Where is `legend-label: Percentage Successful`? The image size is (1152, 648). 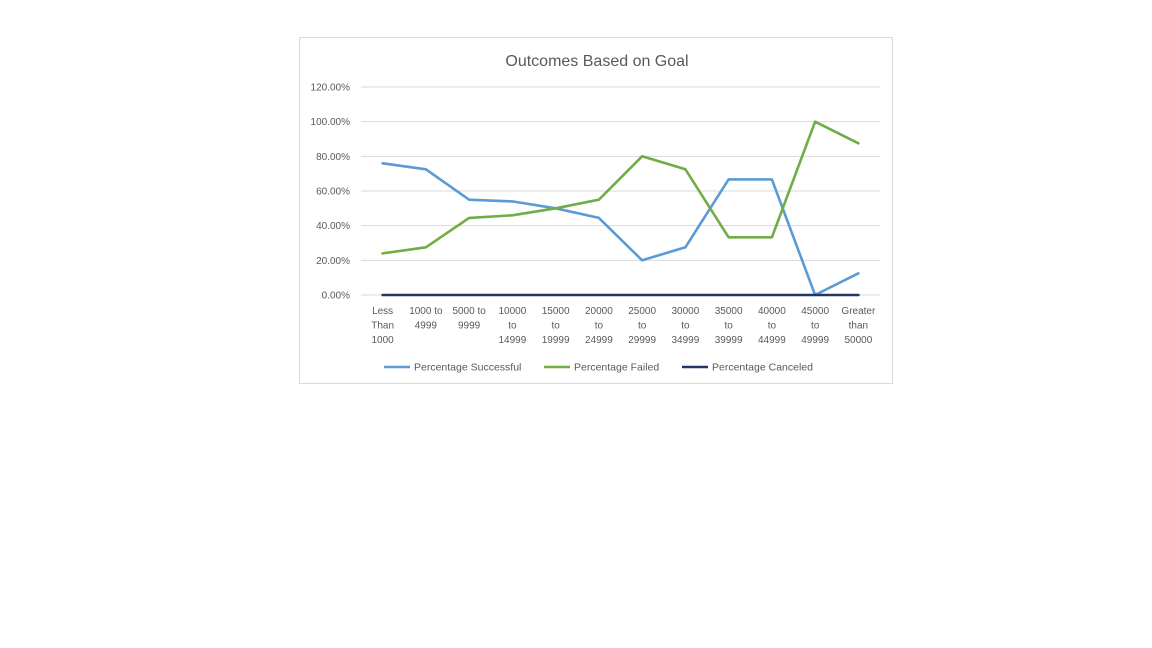
legend-label: Percentage Successful is located at coordinates (467, 368).